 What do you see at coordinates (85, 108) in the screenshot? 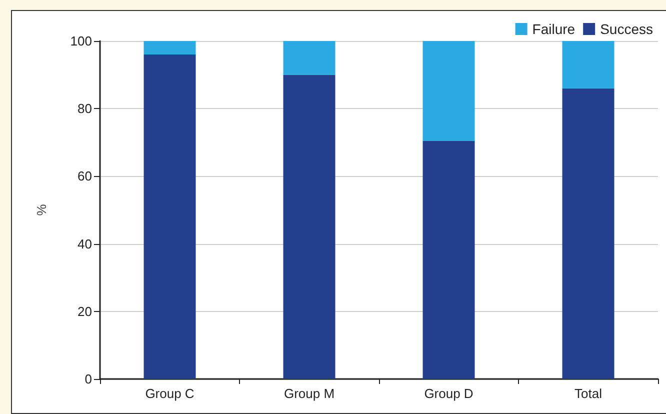
I see `y-tick-label: 80` at bounding box center [85, 108].